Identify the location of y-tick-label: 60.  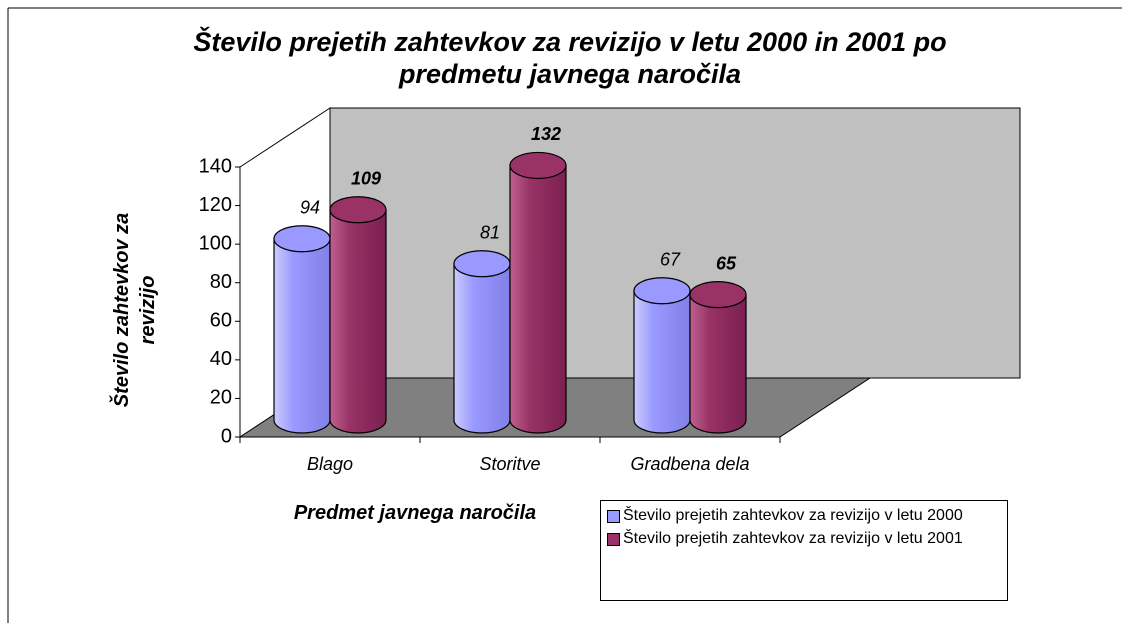
(221, 321).